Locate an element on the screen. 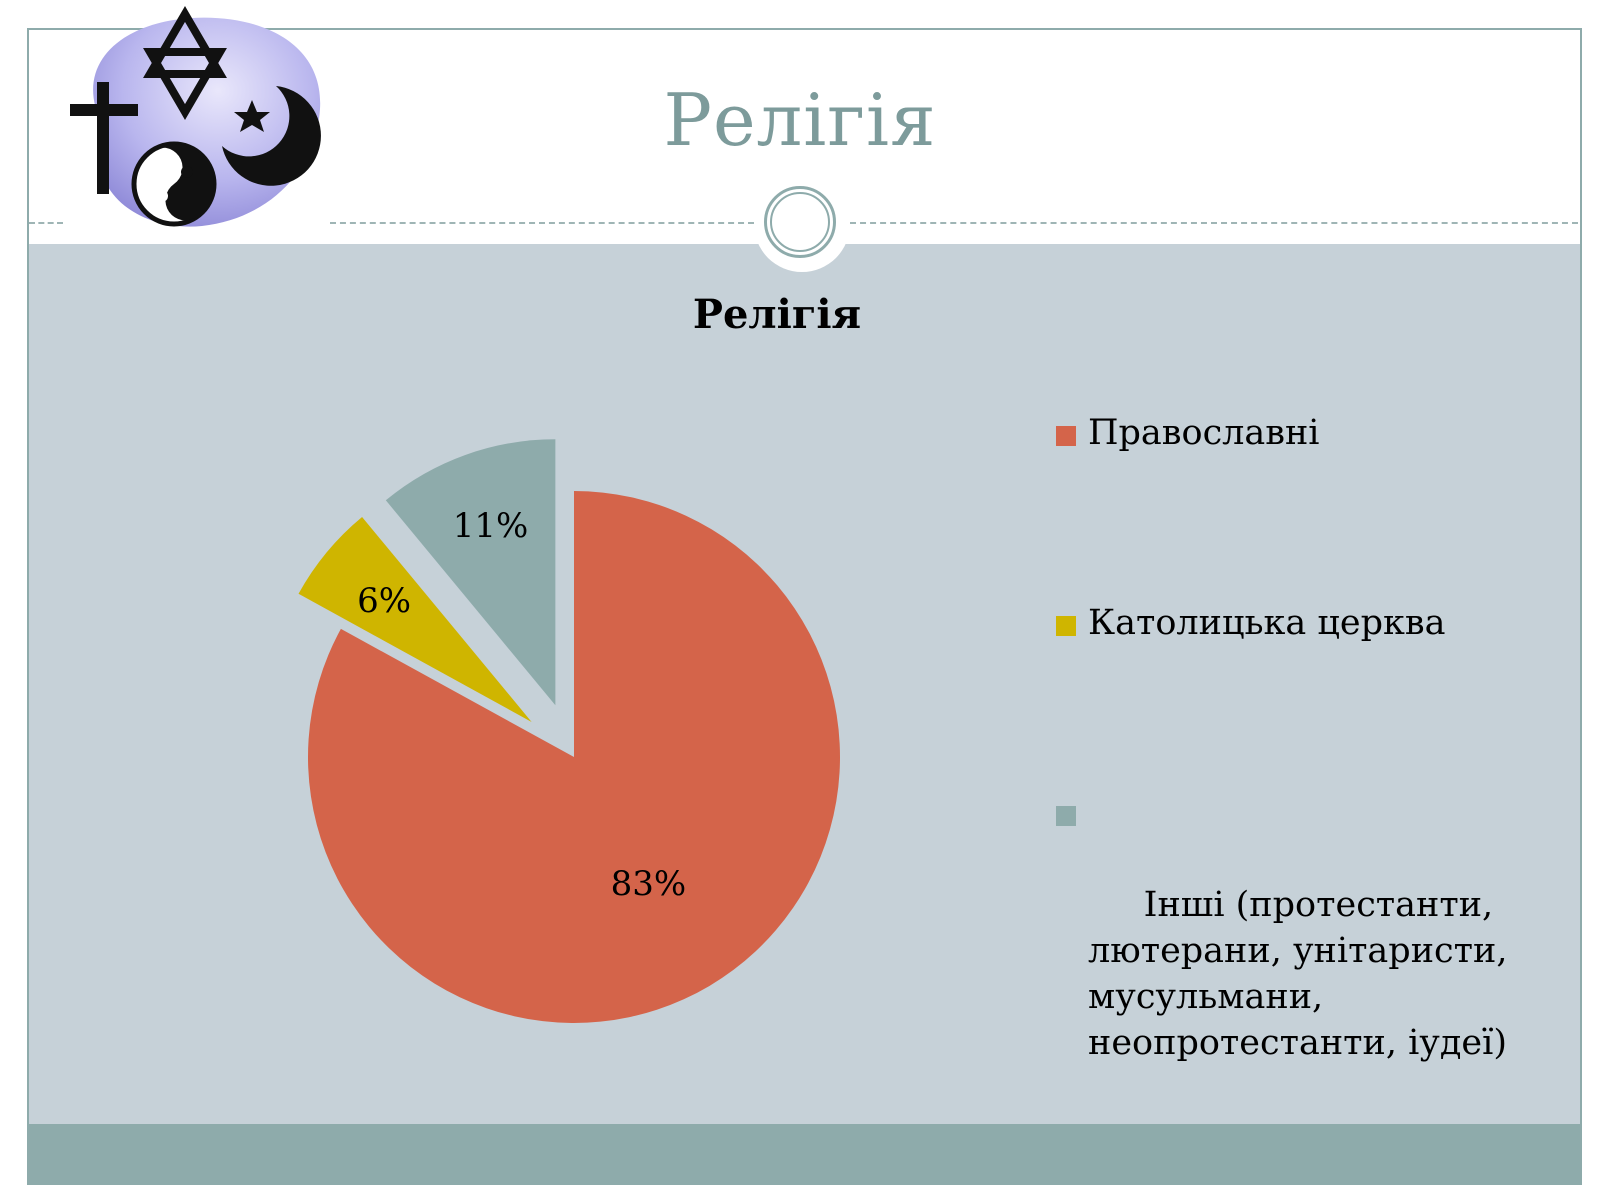 The height and width of the screenshot is (1200, 1600). header-divider-right is located at coordinates (1214, 223).